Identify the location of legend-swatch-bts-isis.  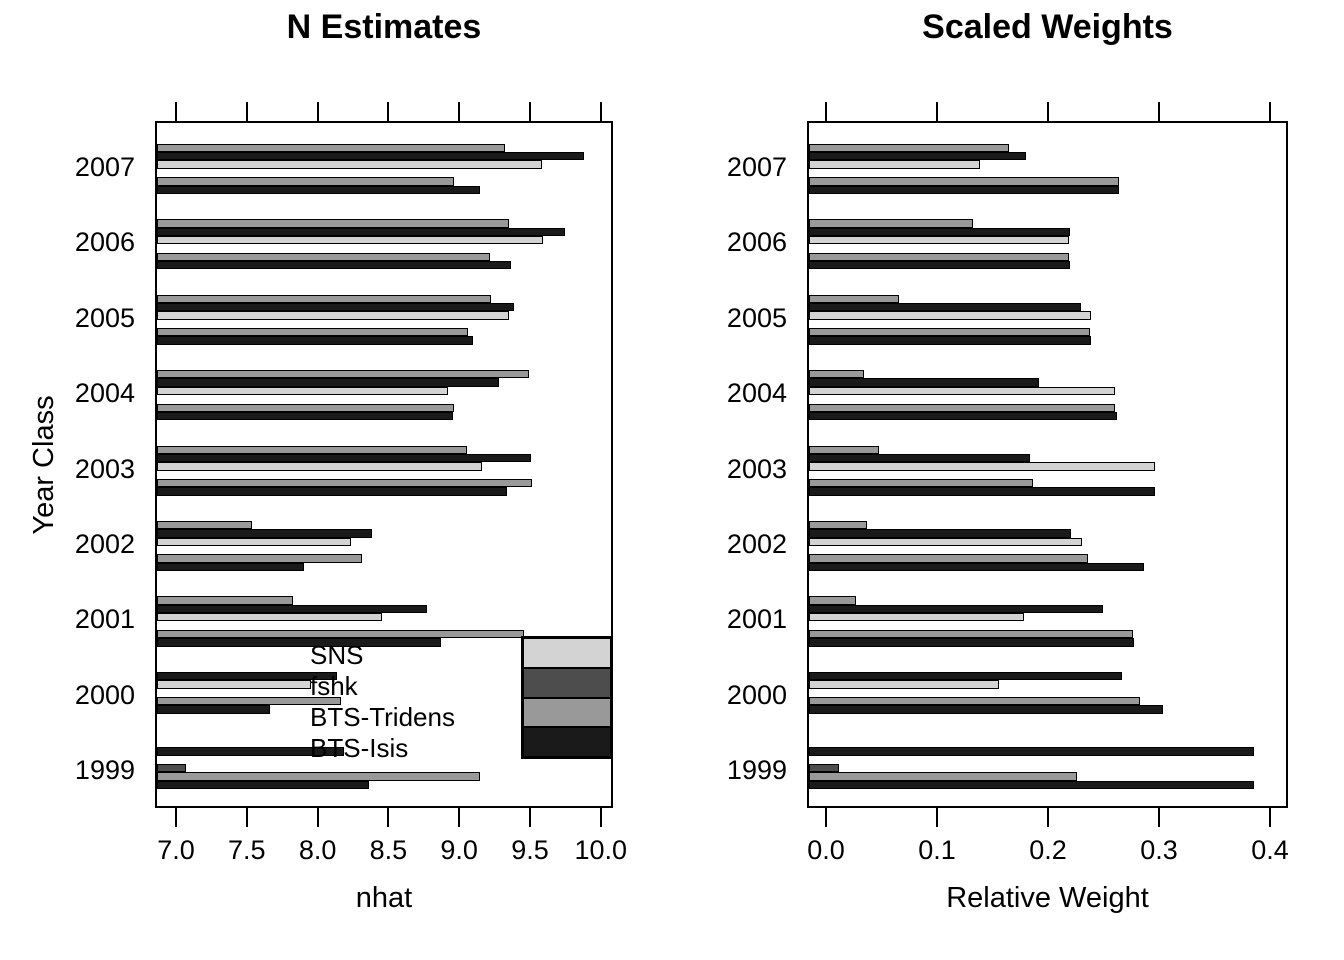
(567, 742).